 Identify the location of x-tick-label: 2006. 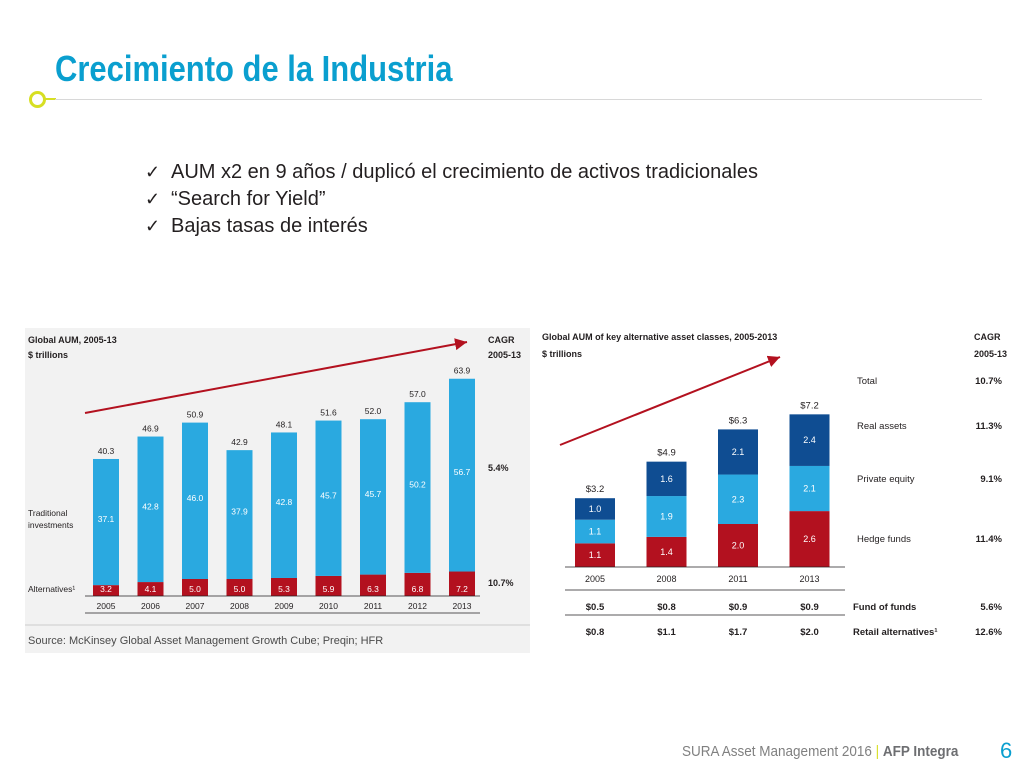
(150, 606).